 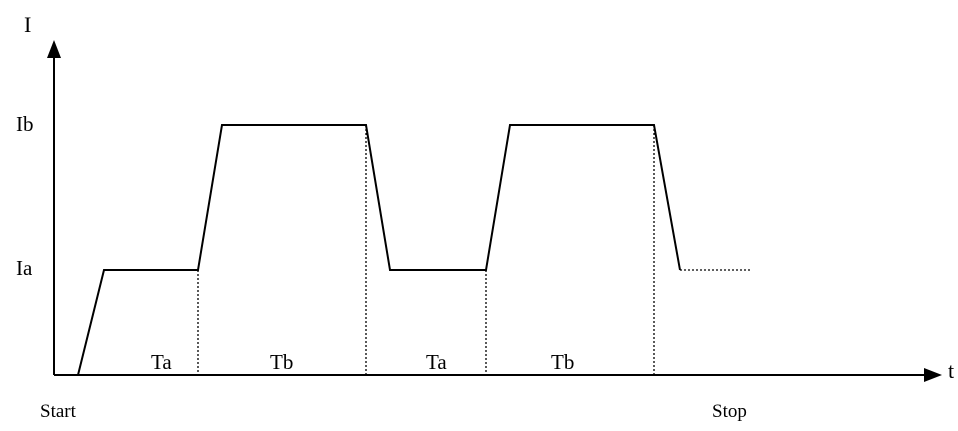 What do you see at coordinates (563, 362) in the screenshot?
I see `phase-label-tb-2: Tb` at bounding box center [563, 362].